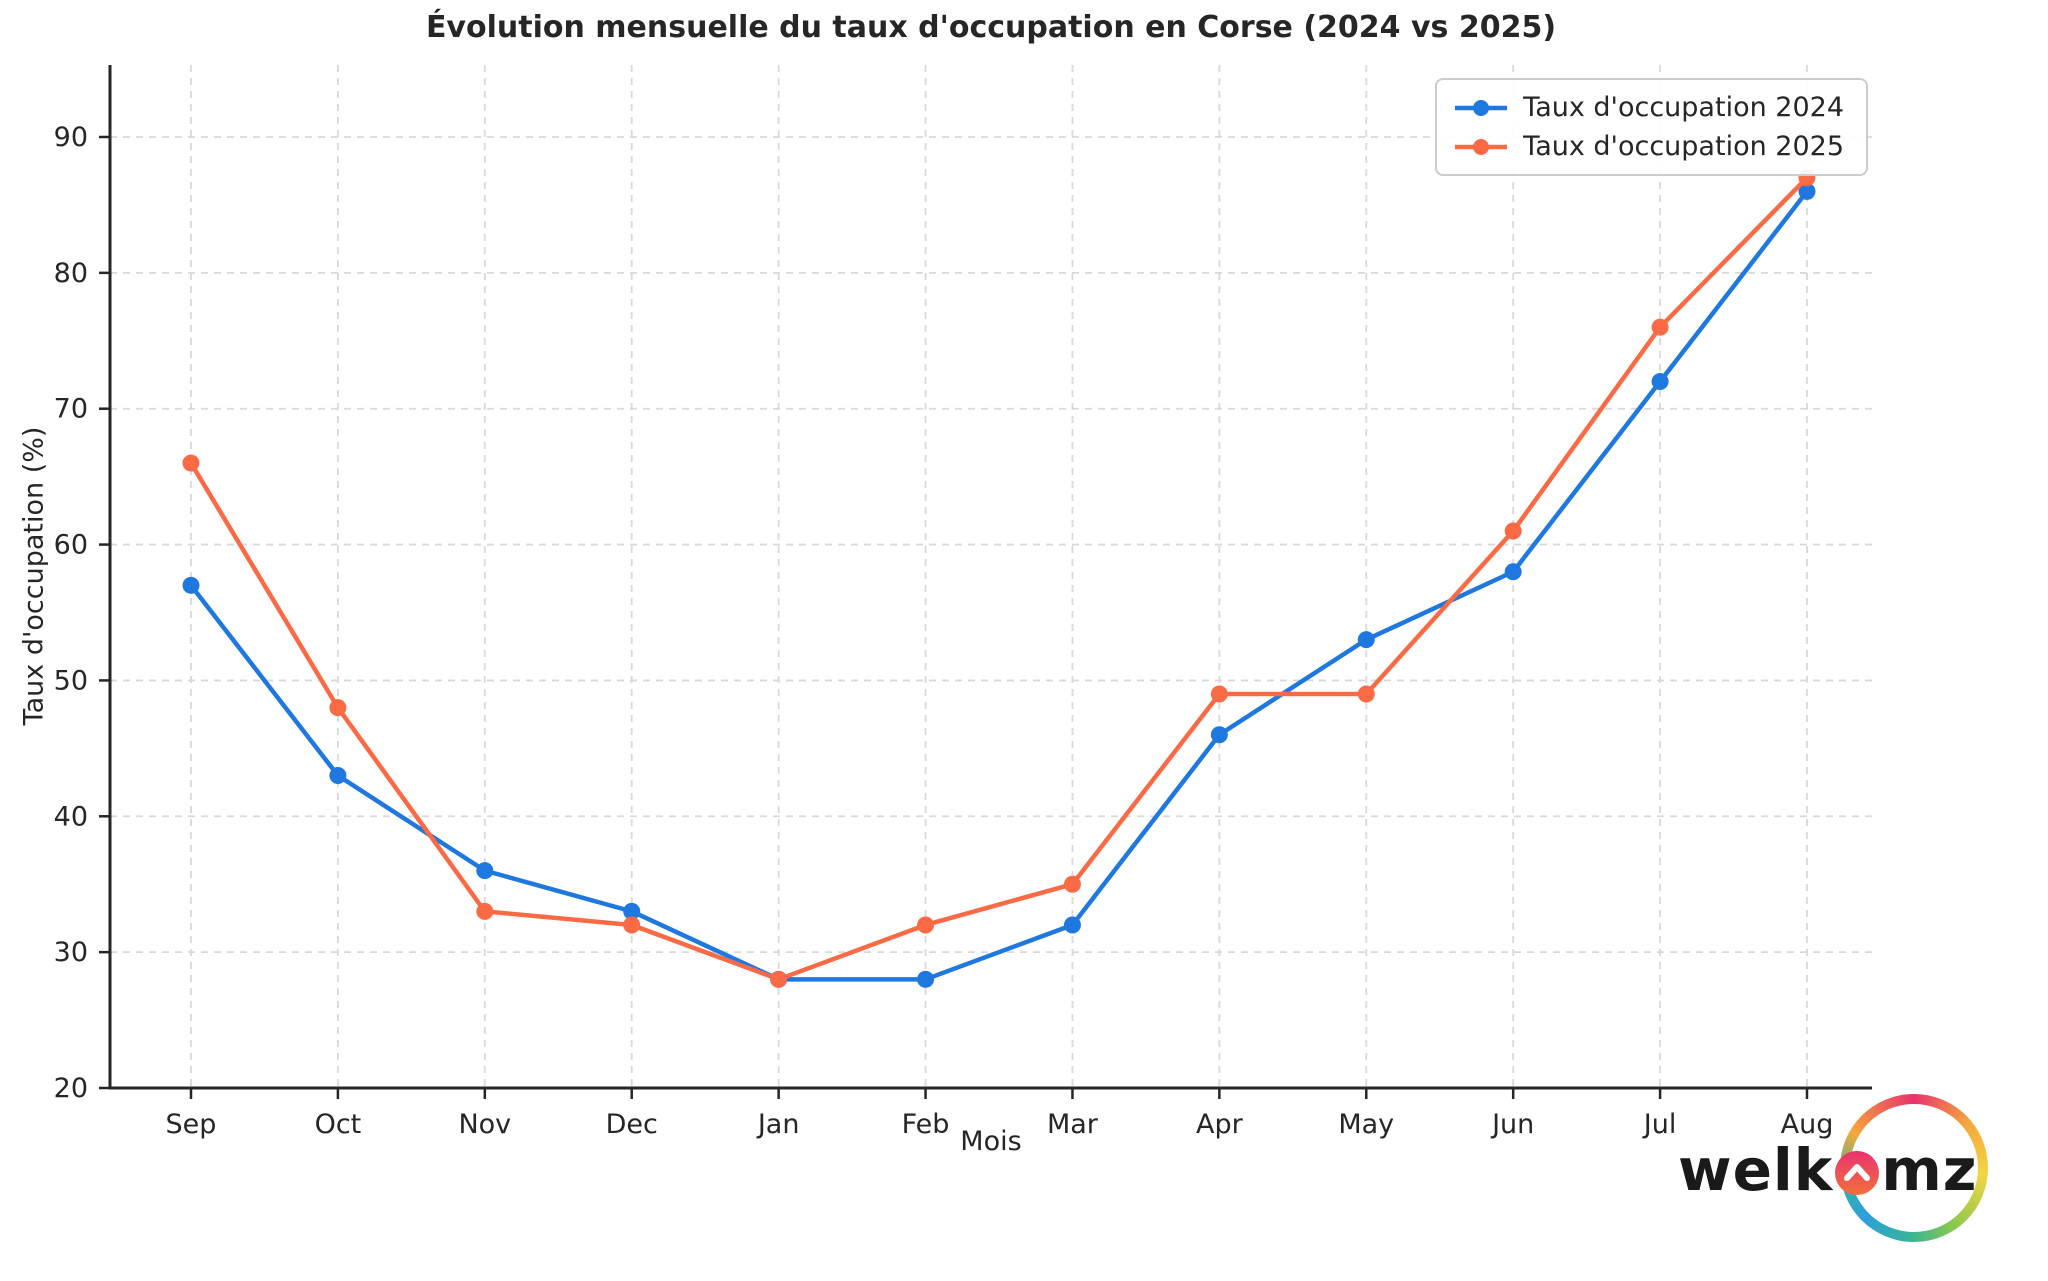 This screenshot has height=1281, width=2048. What do you see at coordinates (1072, 925) in the screenshot?
I see `data-point-2024-Mar` at bounding box center [1072, 925].